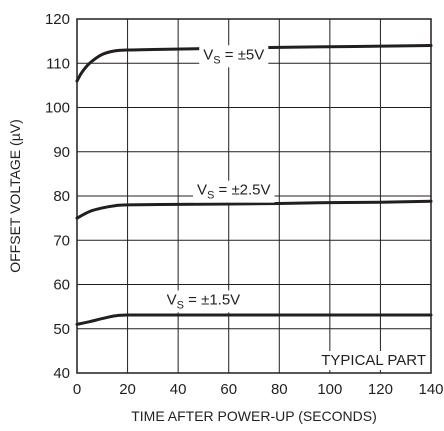 This screenshot has width=444, height=431. I want to click on y-tick-label: 100, so click(57, 108).